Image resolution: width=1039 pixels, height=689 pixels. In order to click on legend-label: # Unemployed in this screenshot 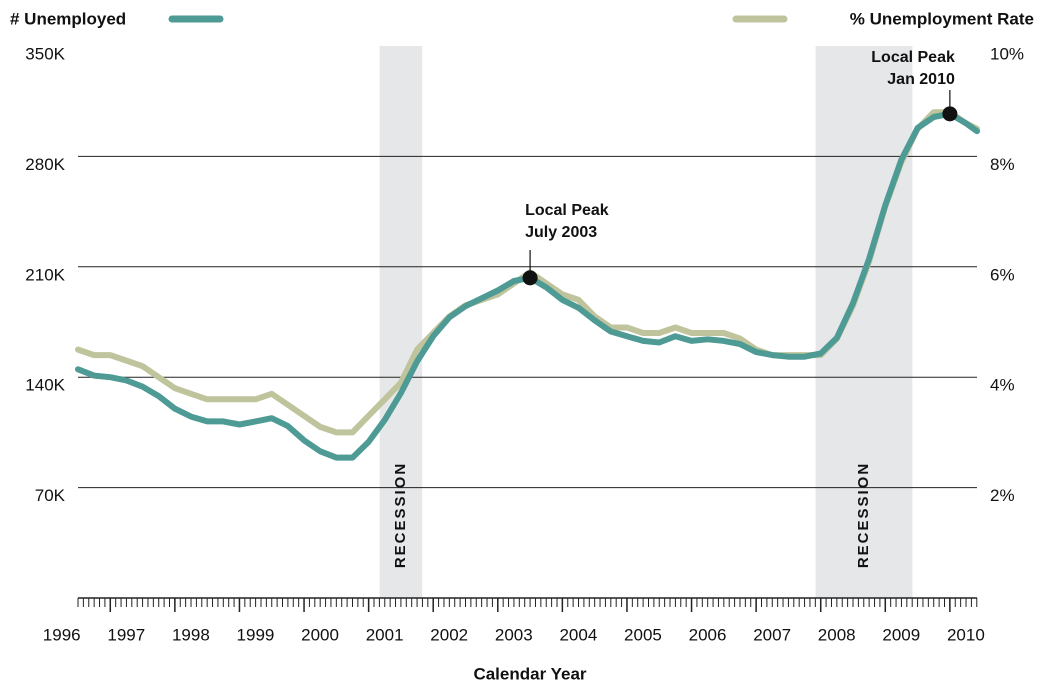, I will do `click(68, 18)`.